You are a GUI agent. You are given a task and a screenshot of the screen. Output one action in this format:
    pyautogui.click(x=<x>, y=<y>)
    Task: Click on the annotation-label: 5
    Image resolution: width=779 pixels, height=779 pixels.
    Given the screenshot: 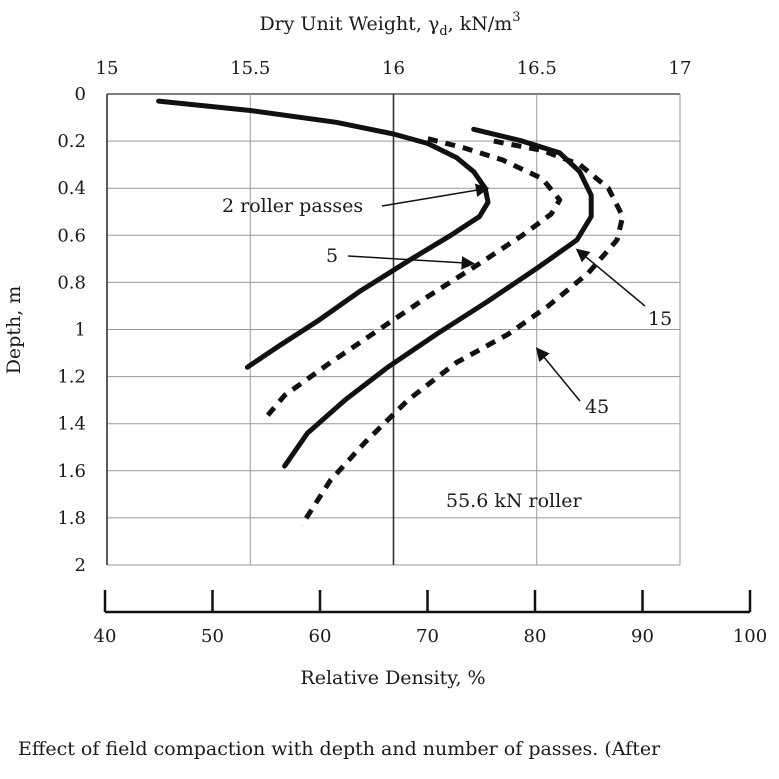 What is the action you would take?
    pyautogui.click(x=332, y=256)
    